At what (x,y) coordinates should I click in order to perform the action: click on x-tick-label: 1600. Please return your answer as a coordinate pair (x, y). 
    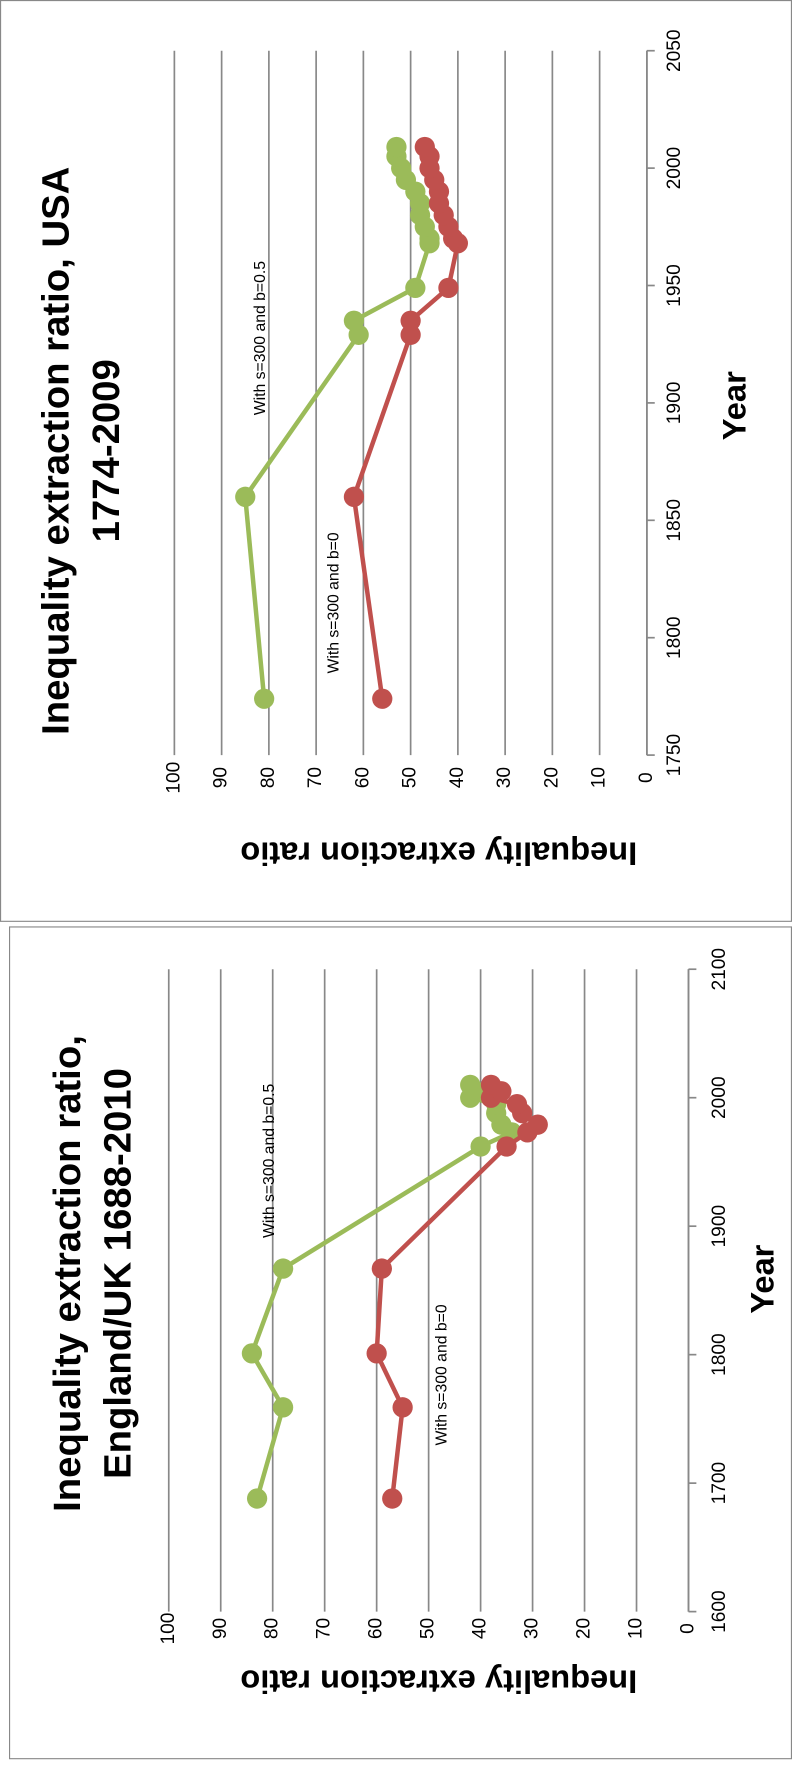
    Looking at the image, I should click on (719, 1611).